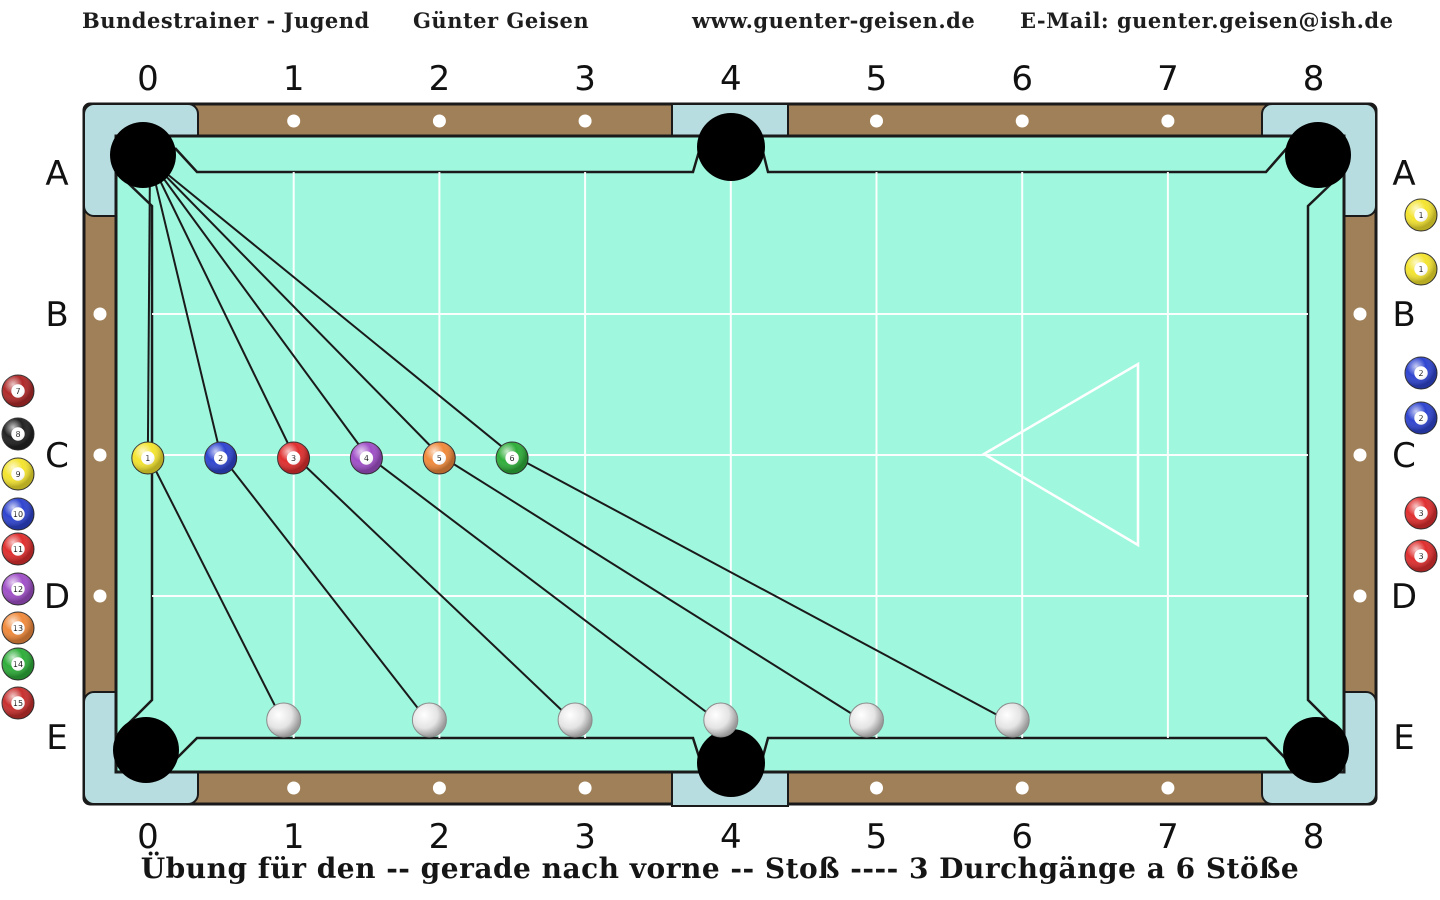 The width and height of the screenshot is (1440, 900). I want to click on column-label-bottom-6: 6, so click(1022, 837).